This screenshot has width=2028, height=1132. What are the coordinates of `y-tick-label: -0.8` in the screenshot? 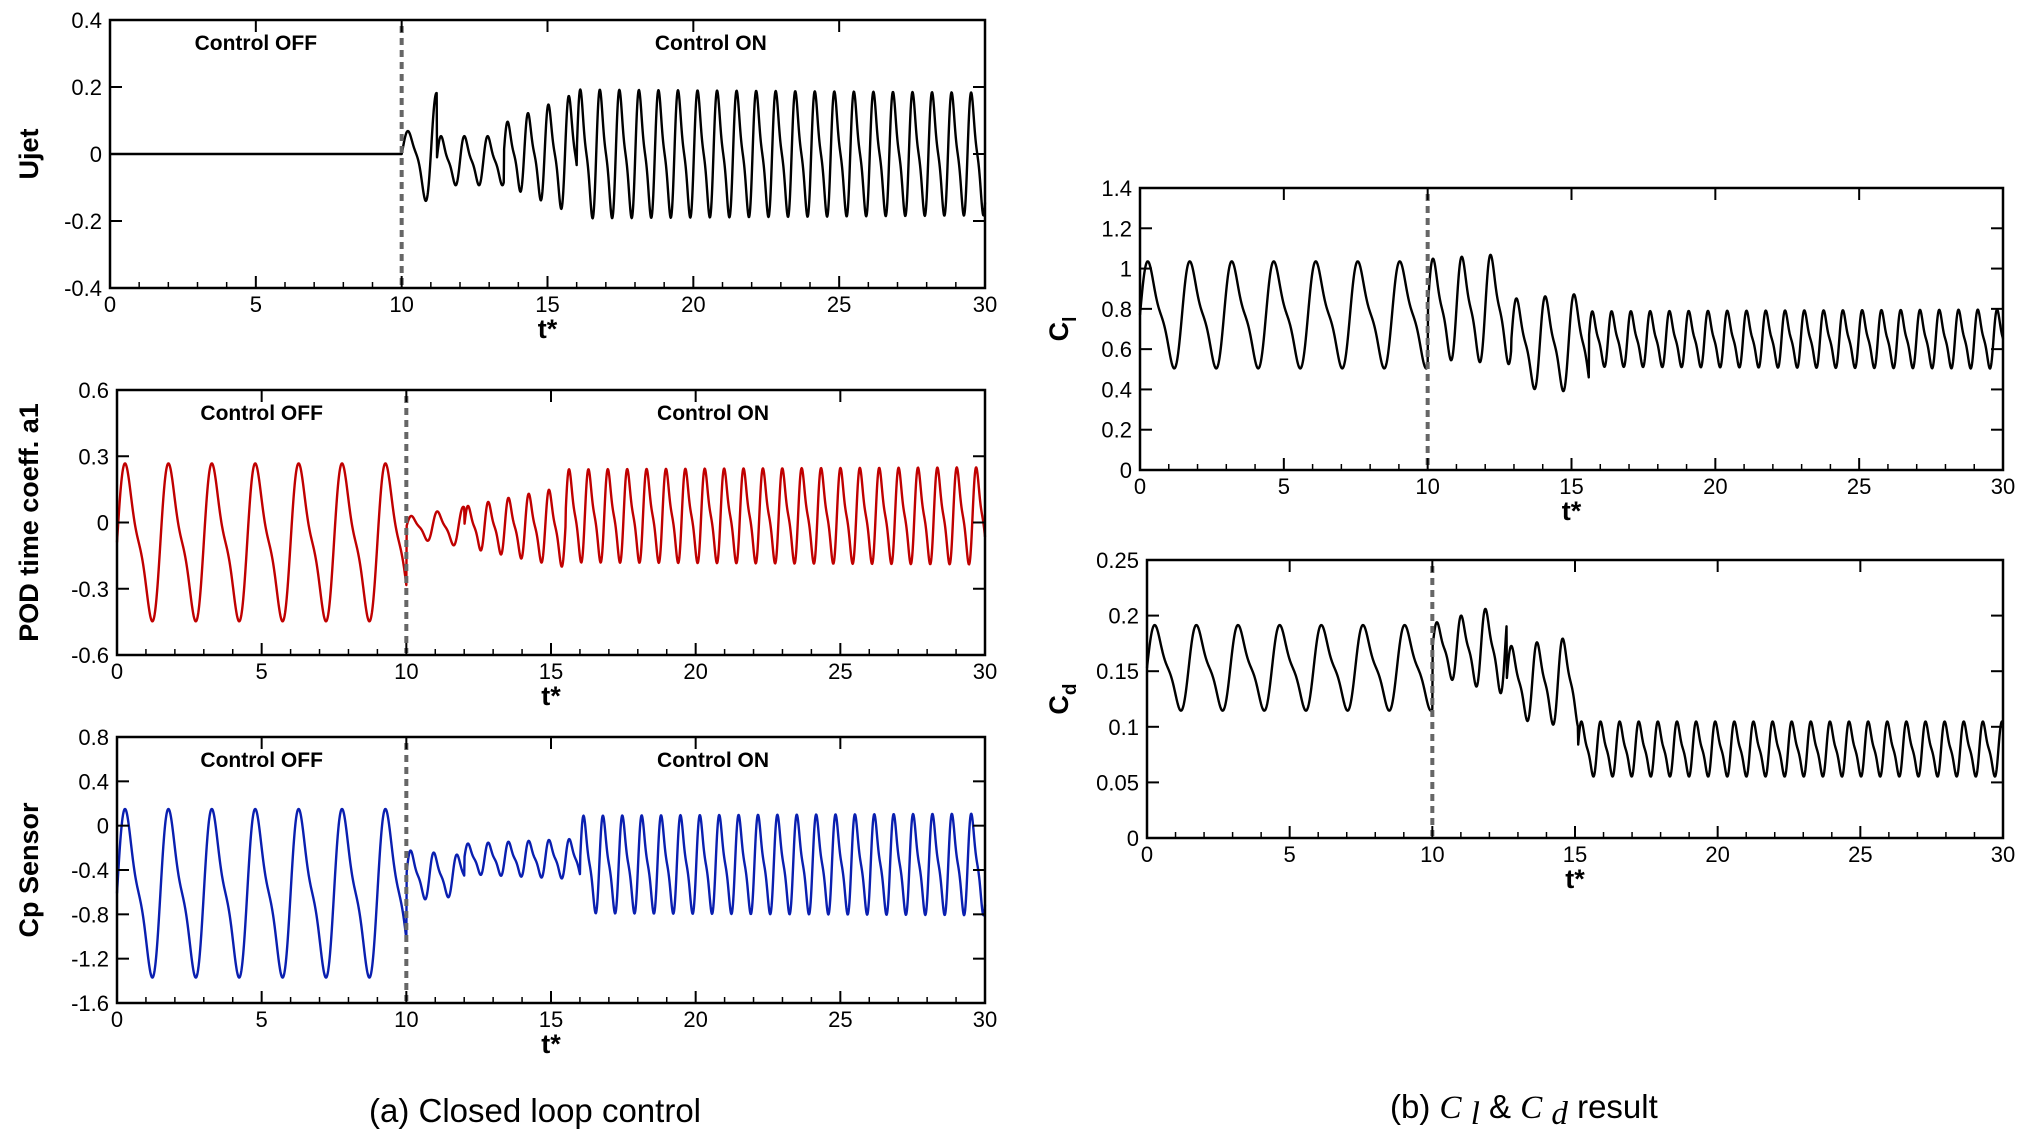 It's located at (90, 914).